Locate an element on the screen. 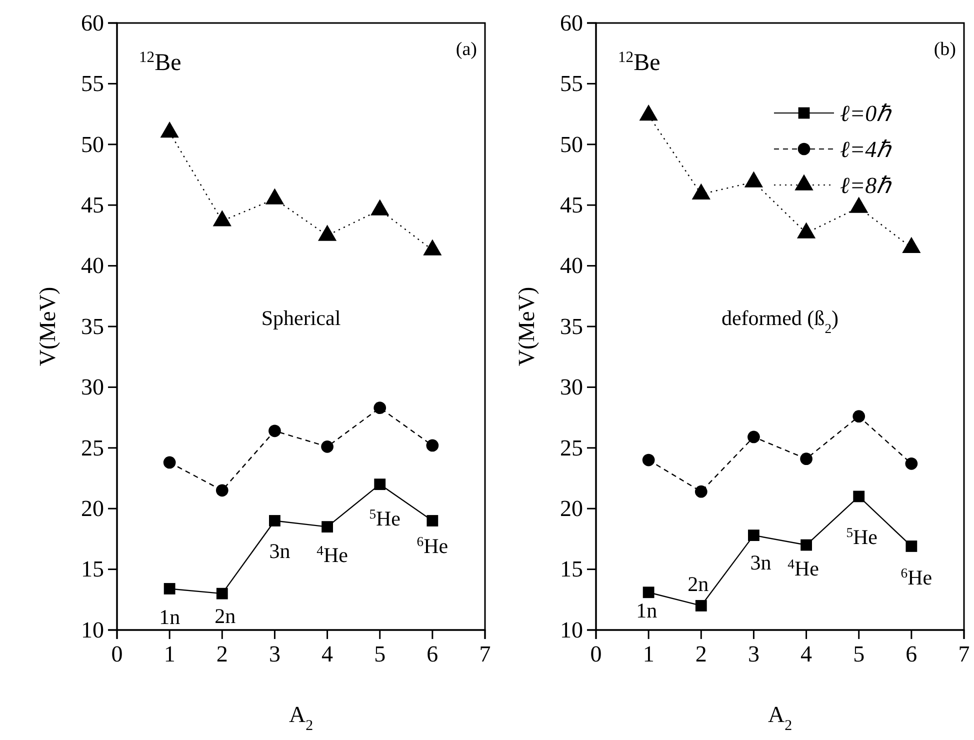 The height and width of the screenshot is (740, 974). annotation: (b) is located at coordinates (945, 49).